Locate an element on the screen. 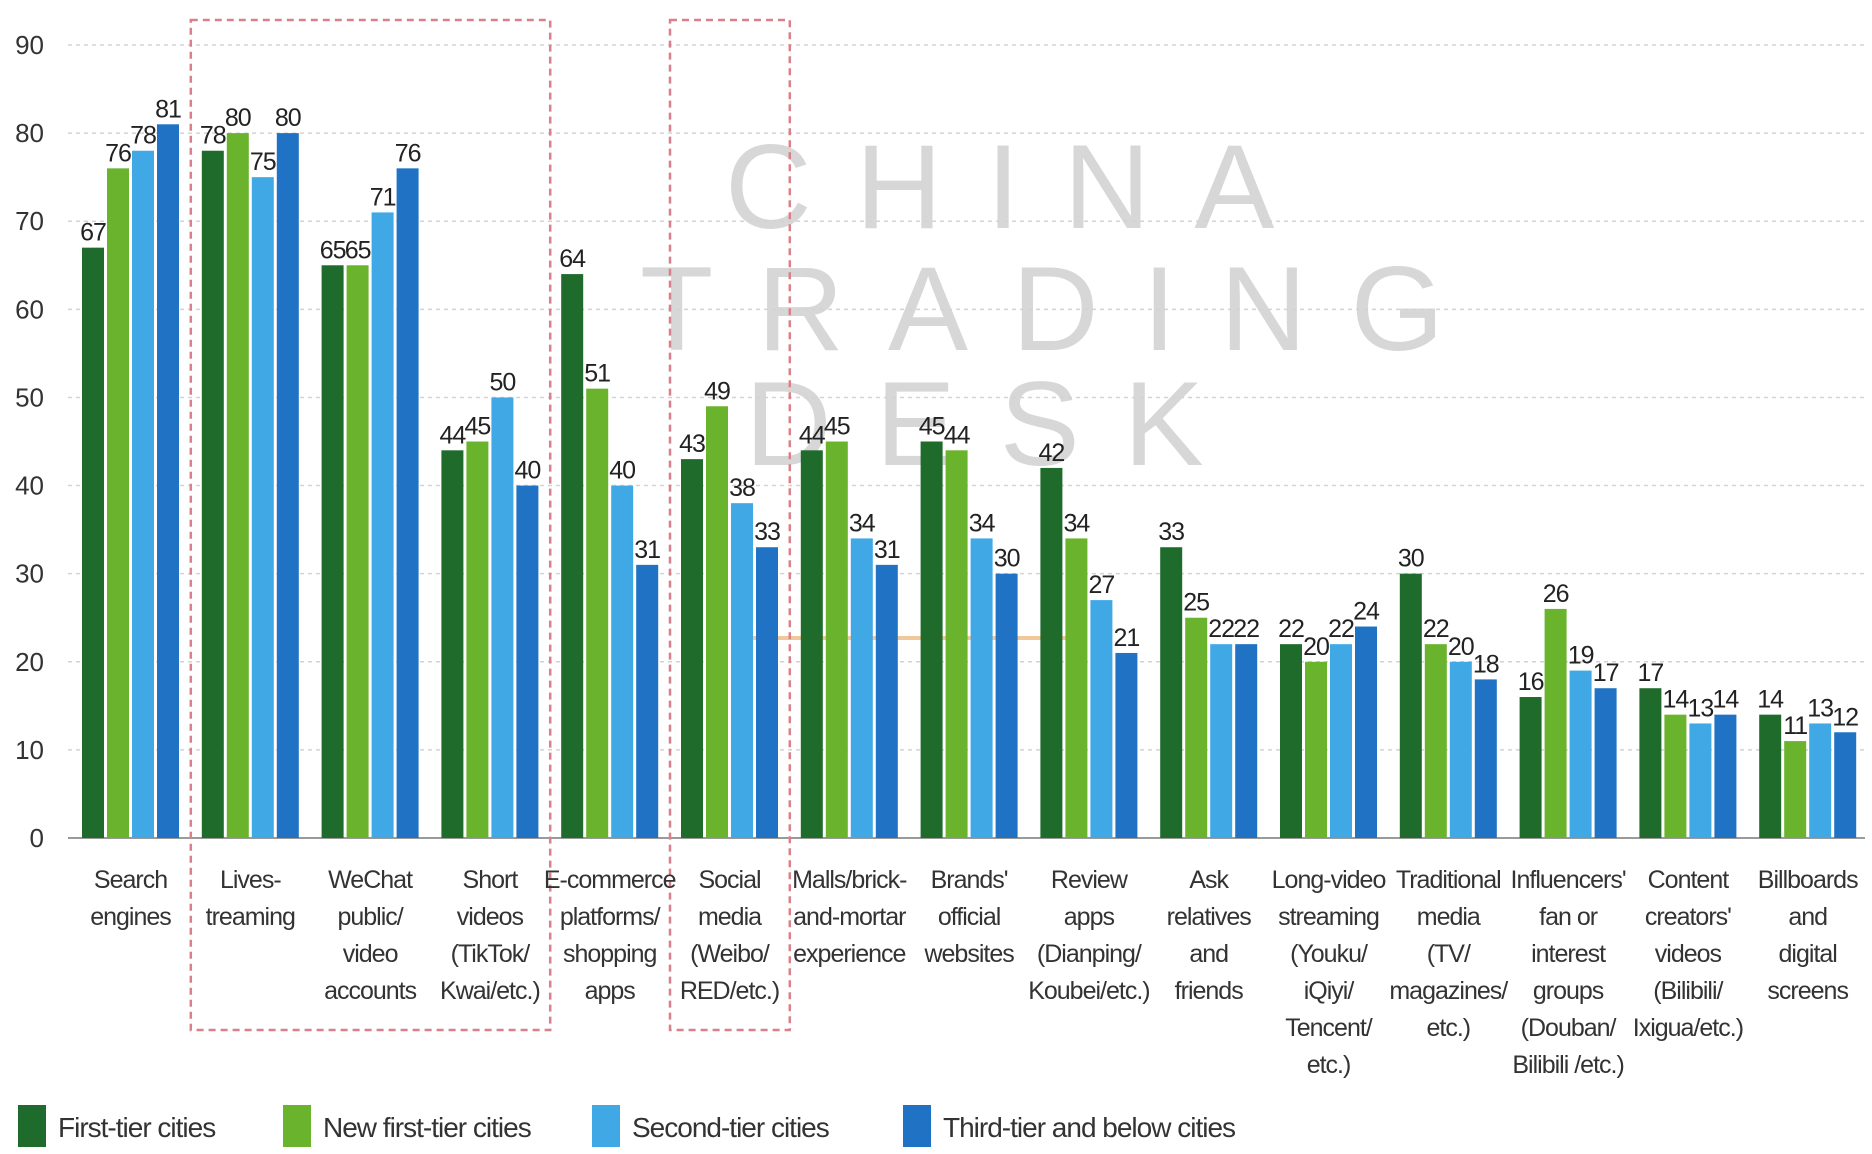  bar-value-label: 76 is located at coordinates (118, 153).